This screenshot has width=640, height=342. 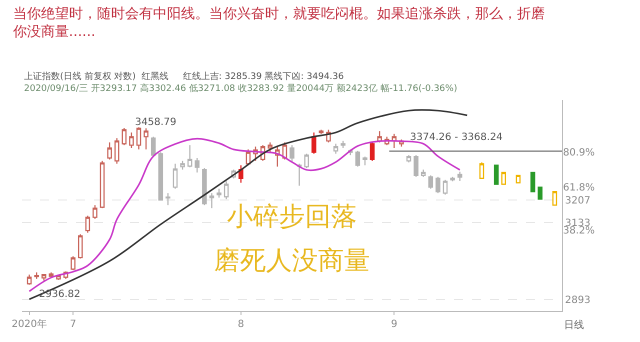 I want to click on text: 2020/09/16/三 开3293.17 高3302.46 低3271.08 收3283.92 量20044万 额2423亿 幅-11.76(-0.36%), so click(x=241, y=88).